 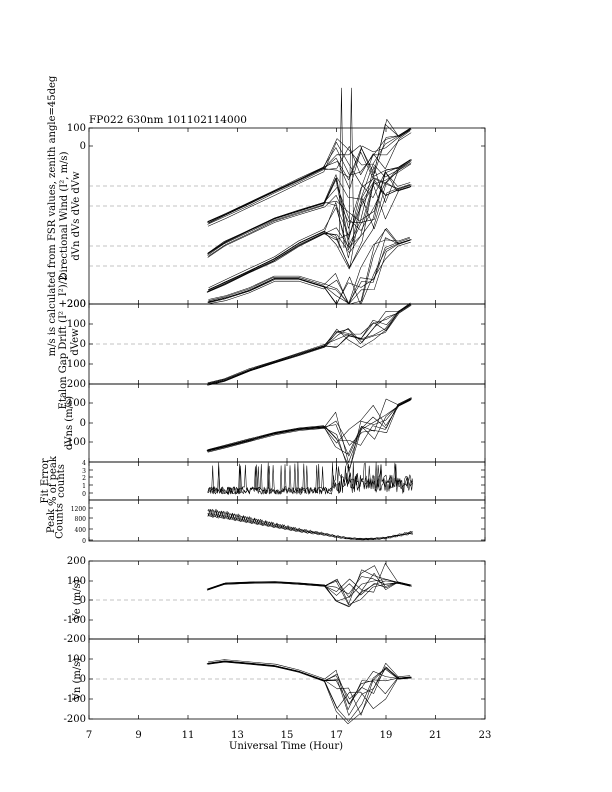 I want to click on y-axis-label: counts, so click(x=61, y=481).